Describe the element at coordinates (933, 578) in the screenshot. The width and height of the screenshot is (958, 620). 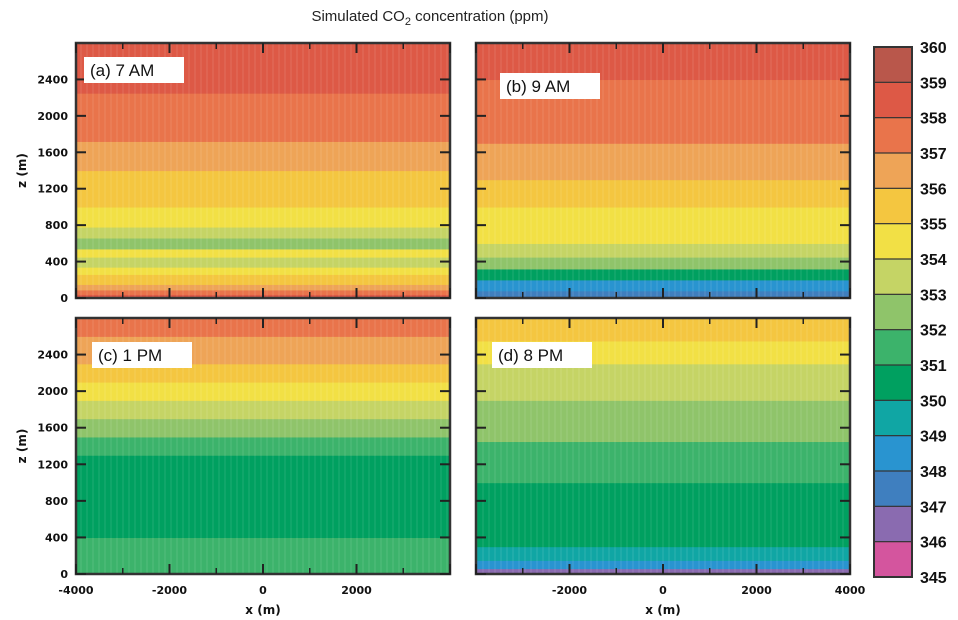
I see `colorbar-label: 345` at that location.